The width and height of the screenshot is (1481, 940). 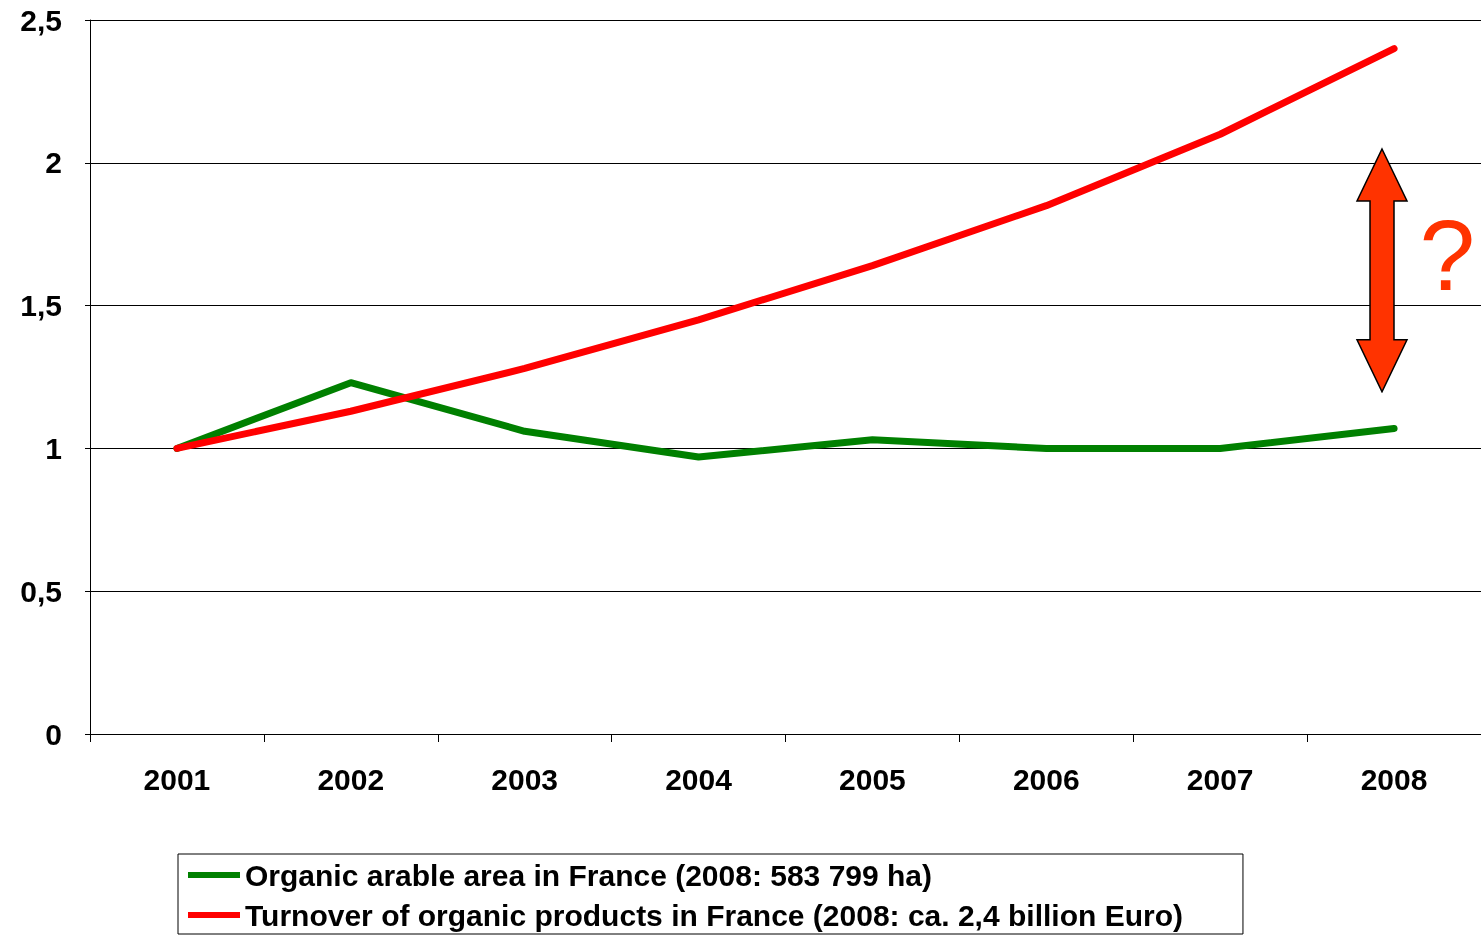 What do you see at coordinates (41, 306) in the screenshot?
I see `y-tick-label: 1,5` at bounding box center [41, 306].